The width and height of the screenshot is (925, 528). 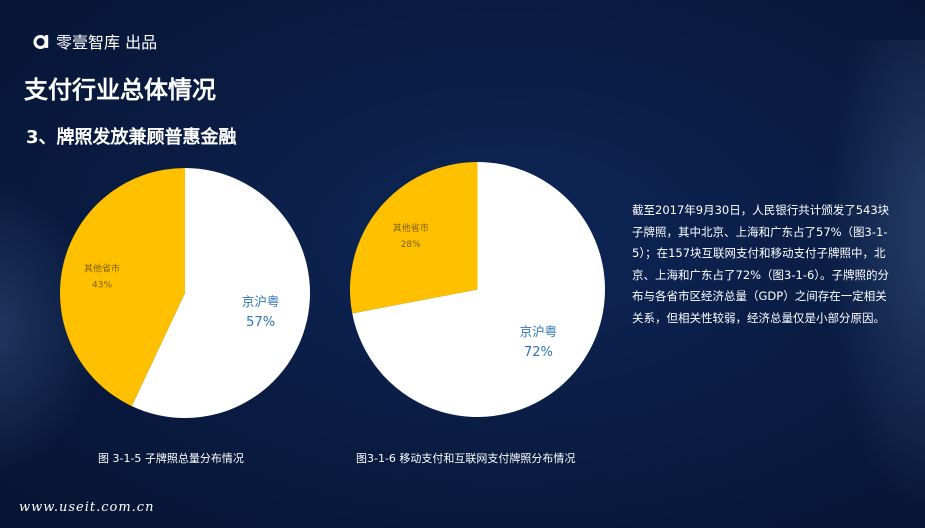 What do you see at coordinates (411, 245) in the screenshot?
I see `slice-value: 28%` at bounding box center [411, 245].